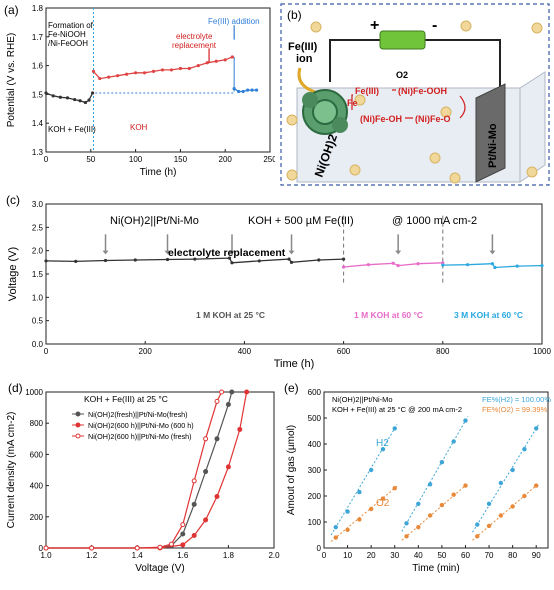 This screenshot has width=554, height=590. What do you see at coordinates (465, 555) in the screenshot?
I see `x-tick-label: 60` at bounding box center [465, 555].